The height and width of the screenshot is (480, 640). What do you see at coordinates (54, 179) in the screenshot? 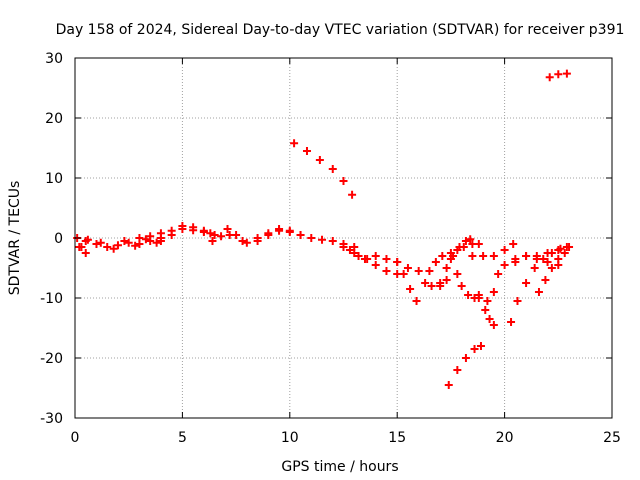
I see `y-tick-label: 10` at bounding box center [54, 179].